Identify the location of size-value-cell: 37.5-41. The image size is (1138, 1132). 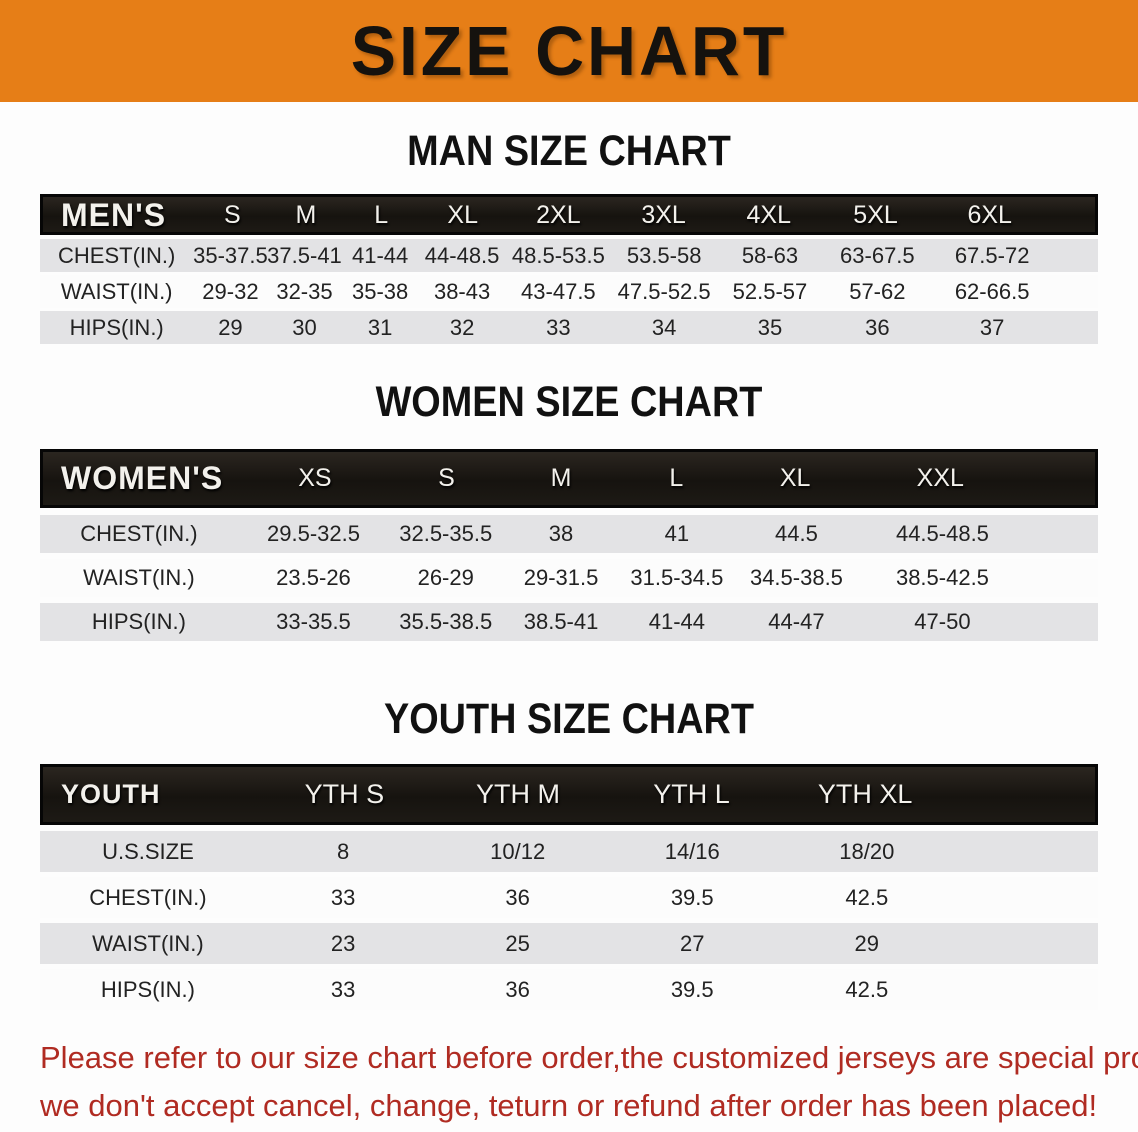
(304, 255).